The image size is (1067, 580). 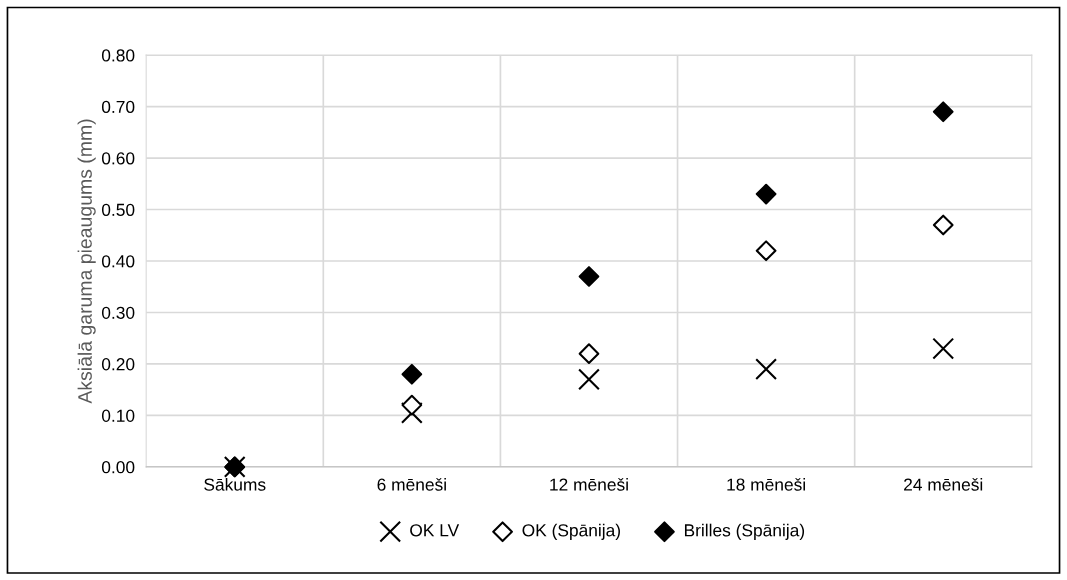 I want to click on legend-label: OK (Spānija), so click(x=571, y=531).